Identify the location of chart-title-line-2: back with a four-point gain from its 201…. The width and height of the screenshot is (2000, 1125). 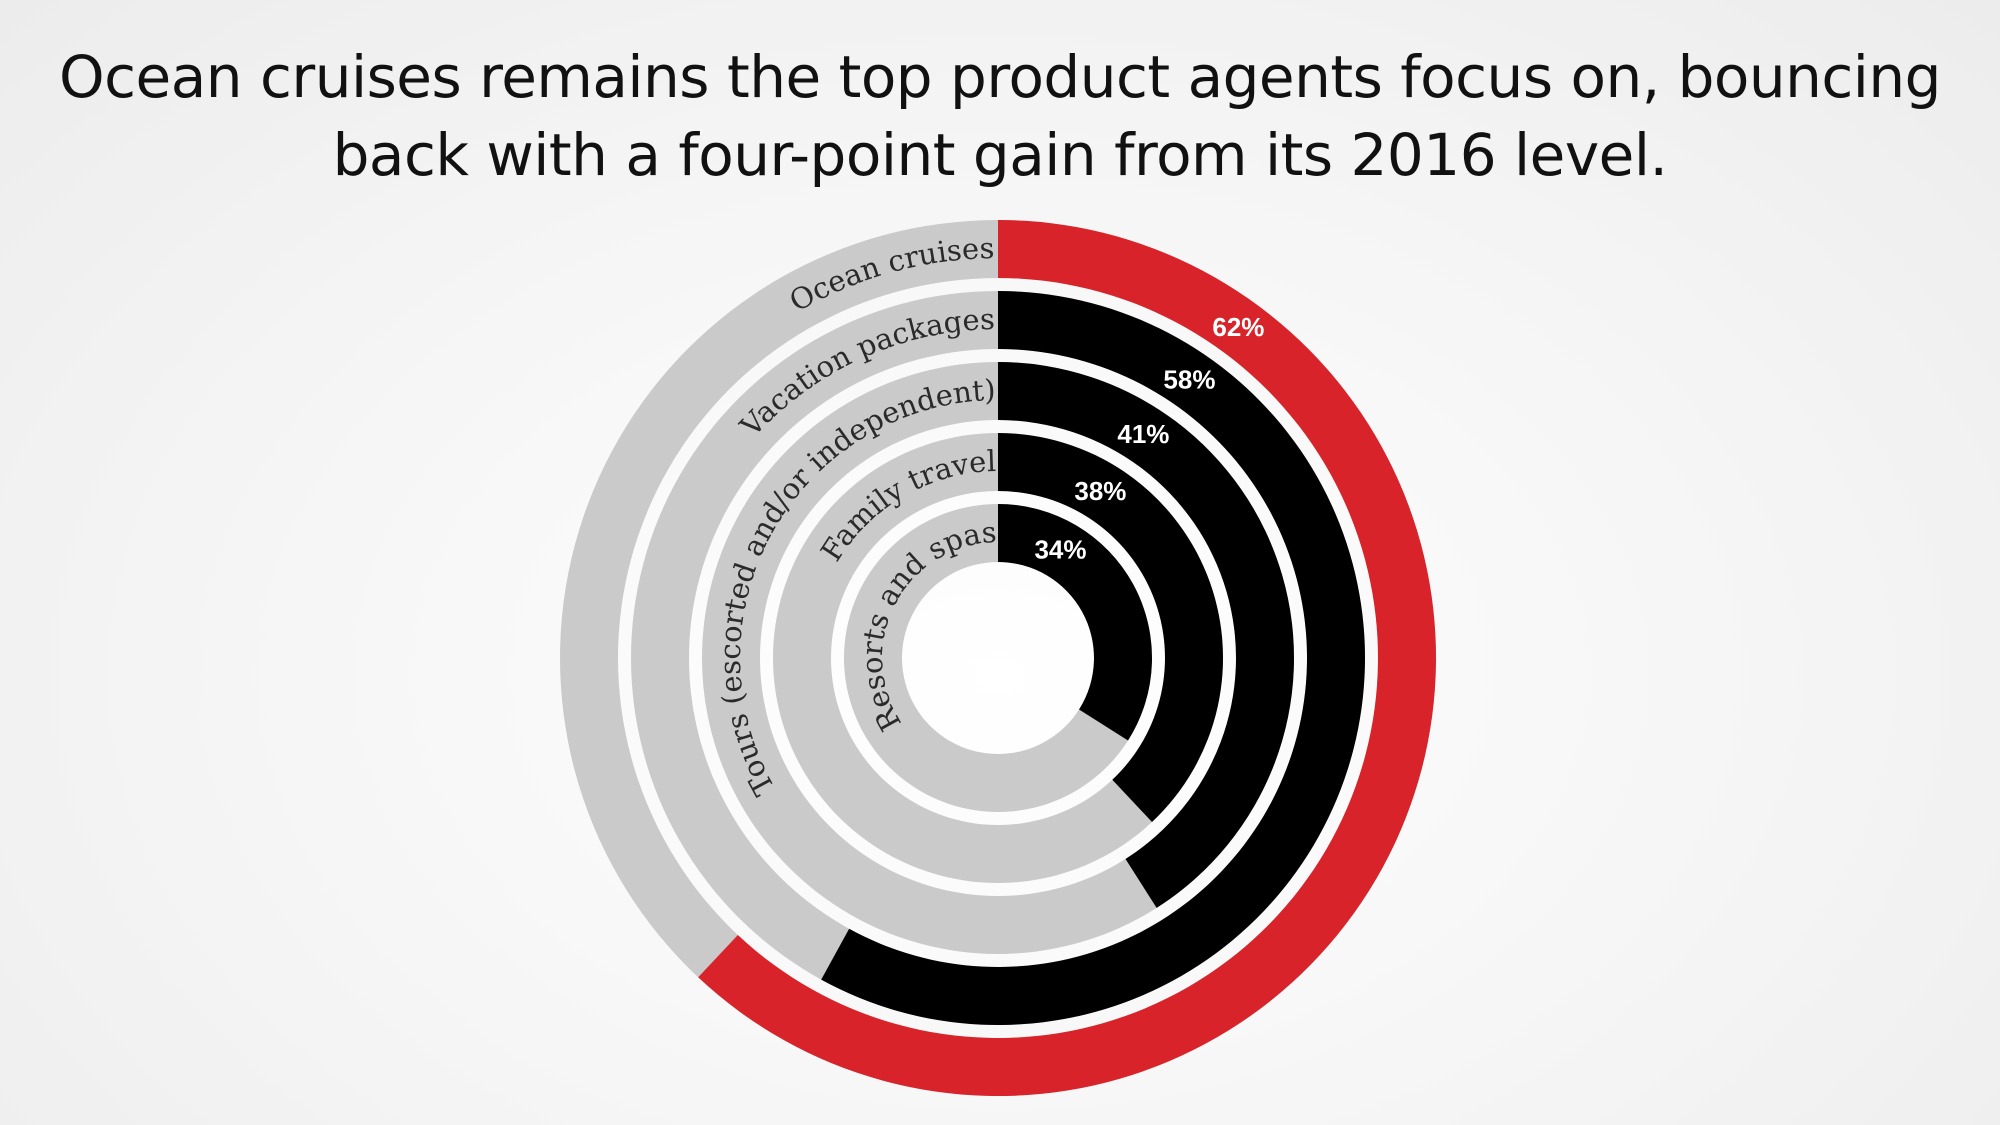
(1000, 155).